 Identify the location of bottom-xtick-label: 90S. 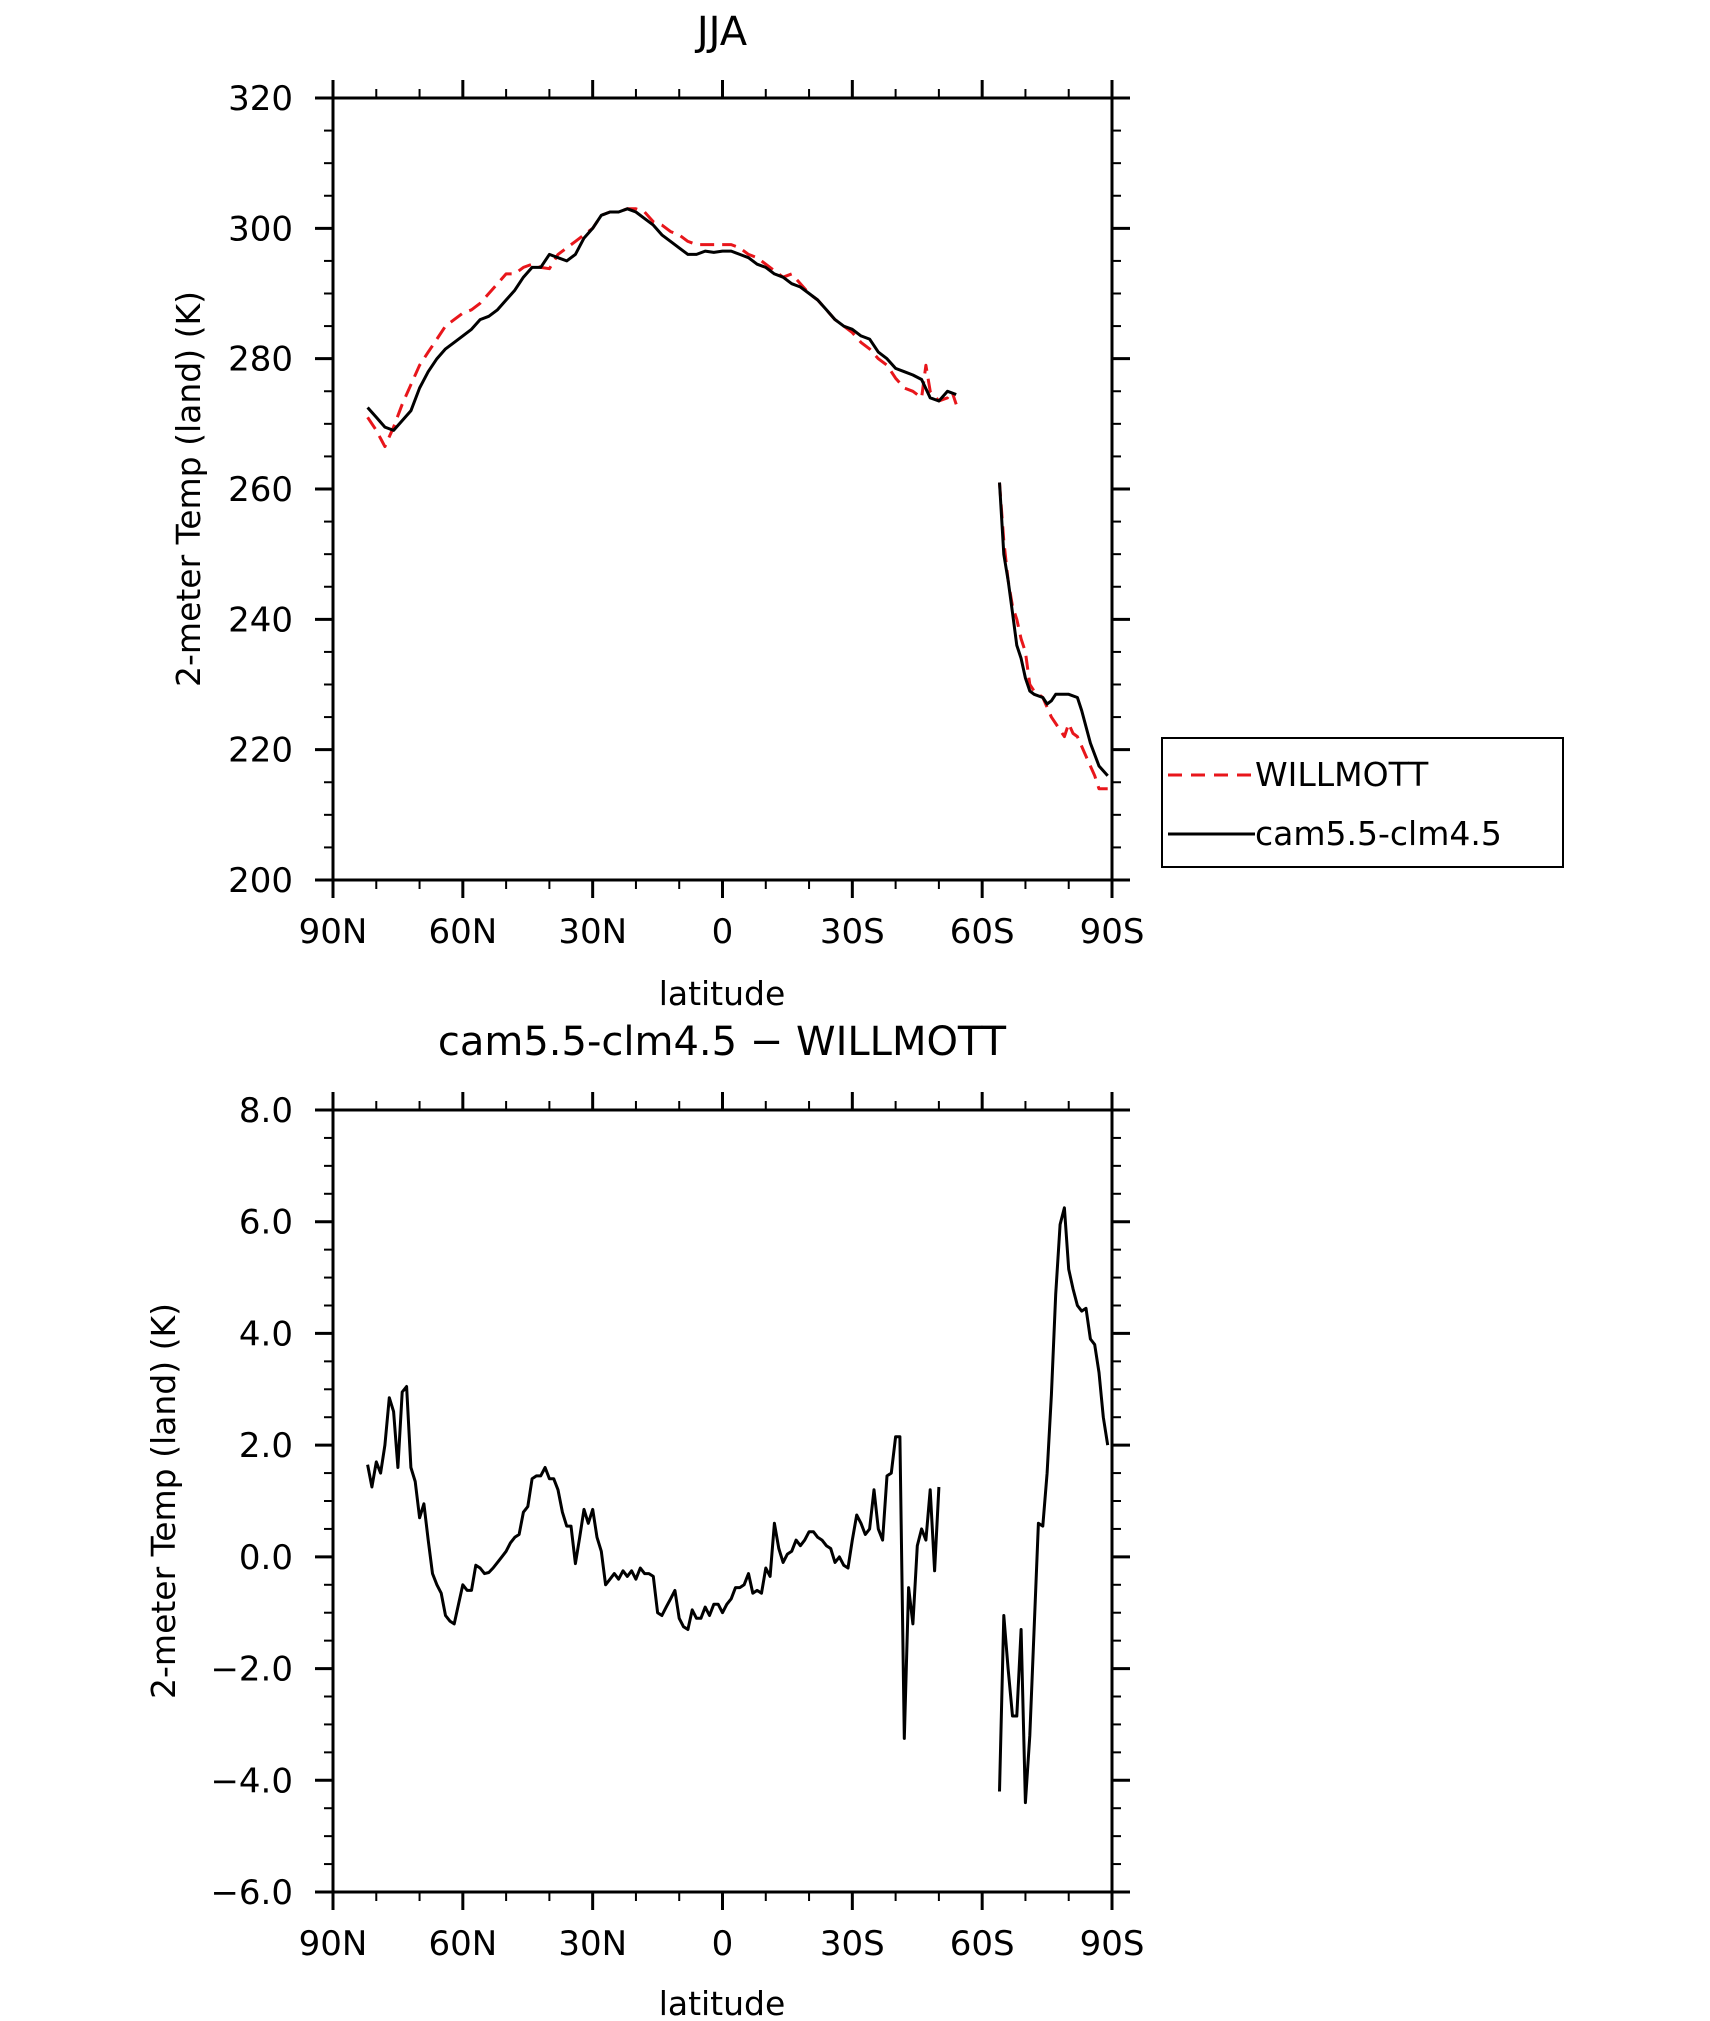
(1112, 1944).